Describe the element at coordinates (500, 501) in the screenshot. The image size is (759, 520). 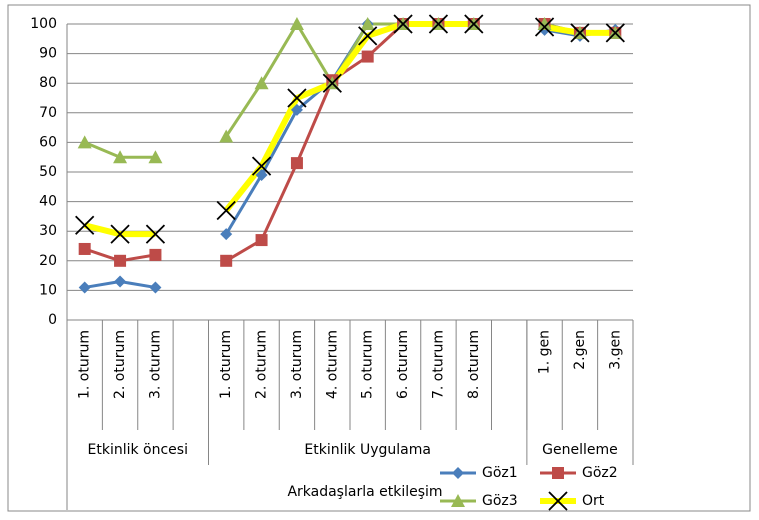
I see `legend-label: Göz3` at that location.